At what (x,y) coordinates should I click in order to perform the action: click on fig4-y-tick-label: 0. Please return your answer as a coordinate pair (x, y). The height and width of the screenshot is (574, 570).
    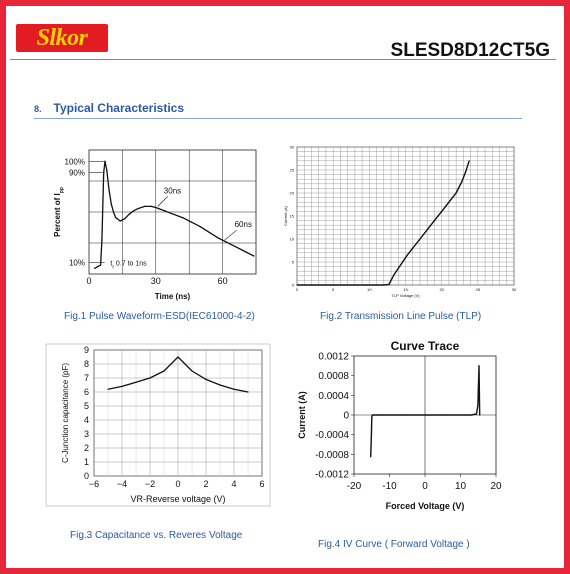
    Looking at the image, I should click on (346, 416).